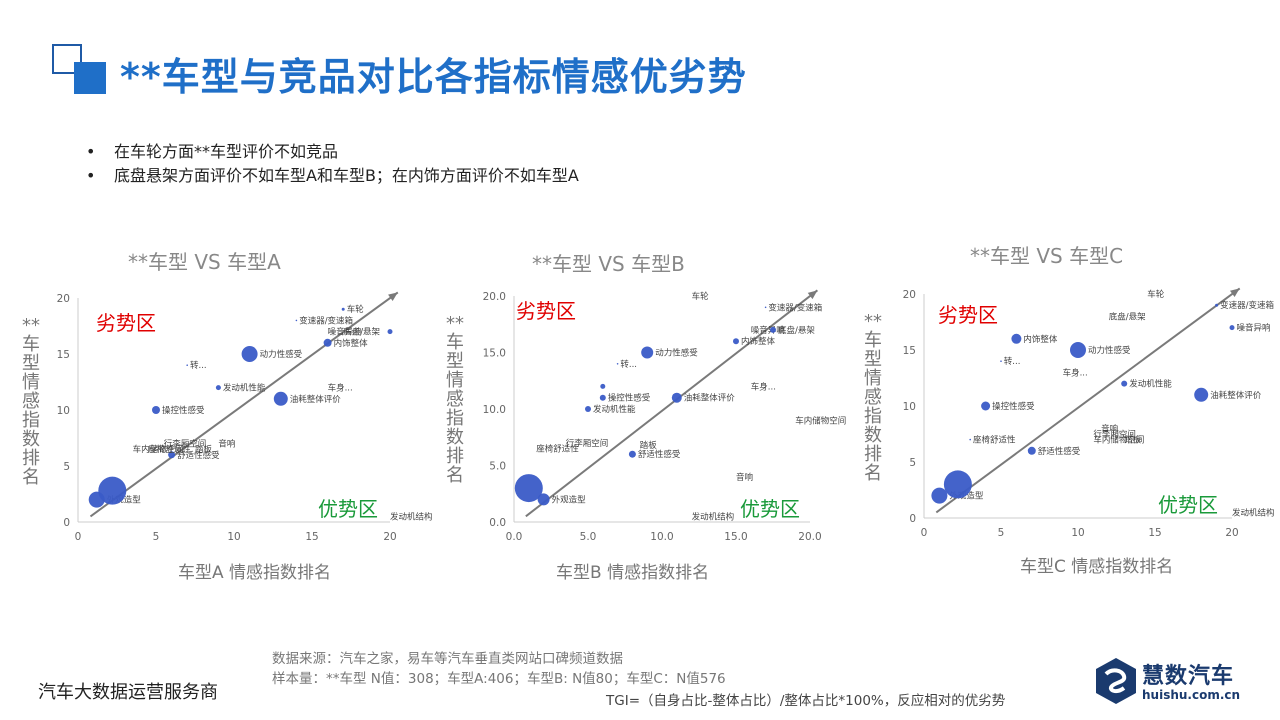 Image resolution: width=1280 pixels, height=720 pixels. What do you see at coordinates (497, 523) in the screenshot?
I see `y-tick-label: 0.0` at bounding box center [497, 523].